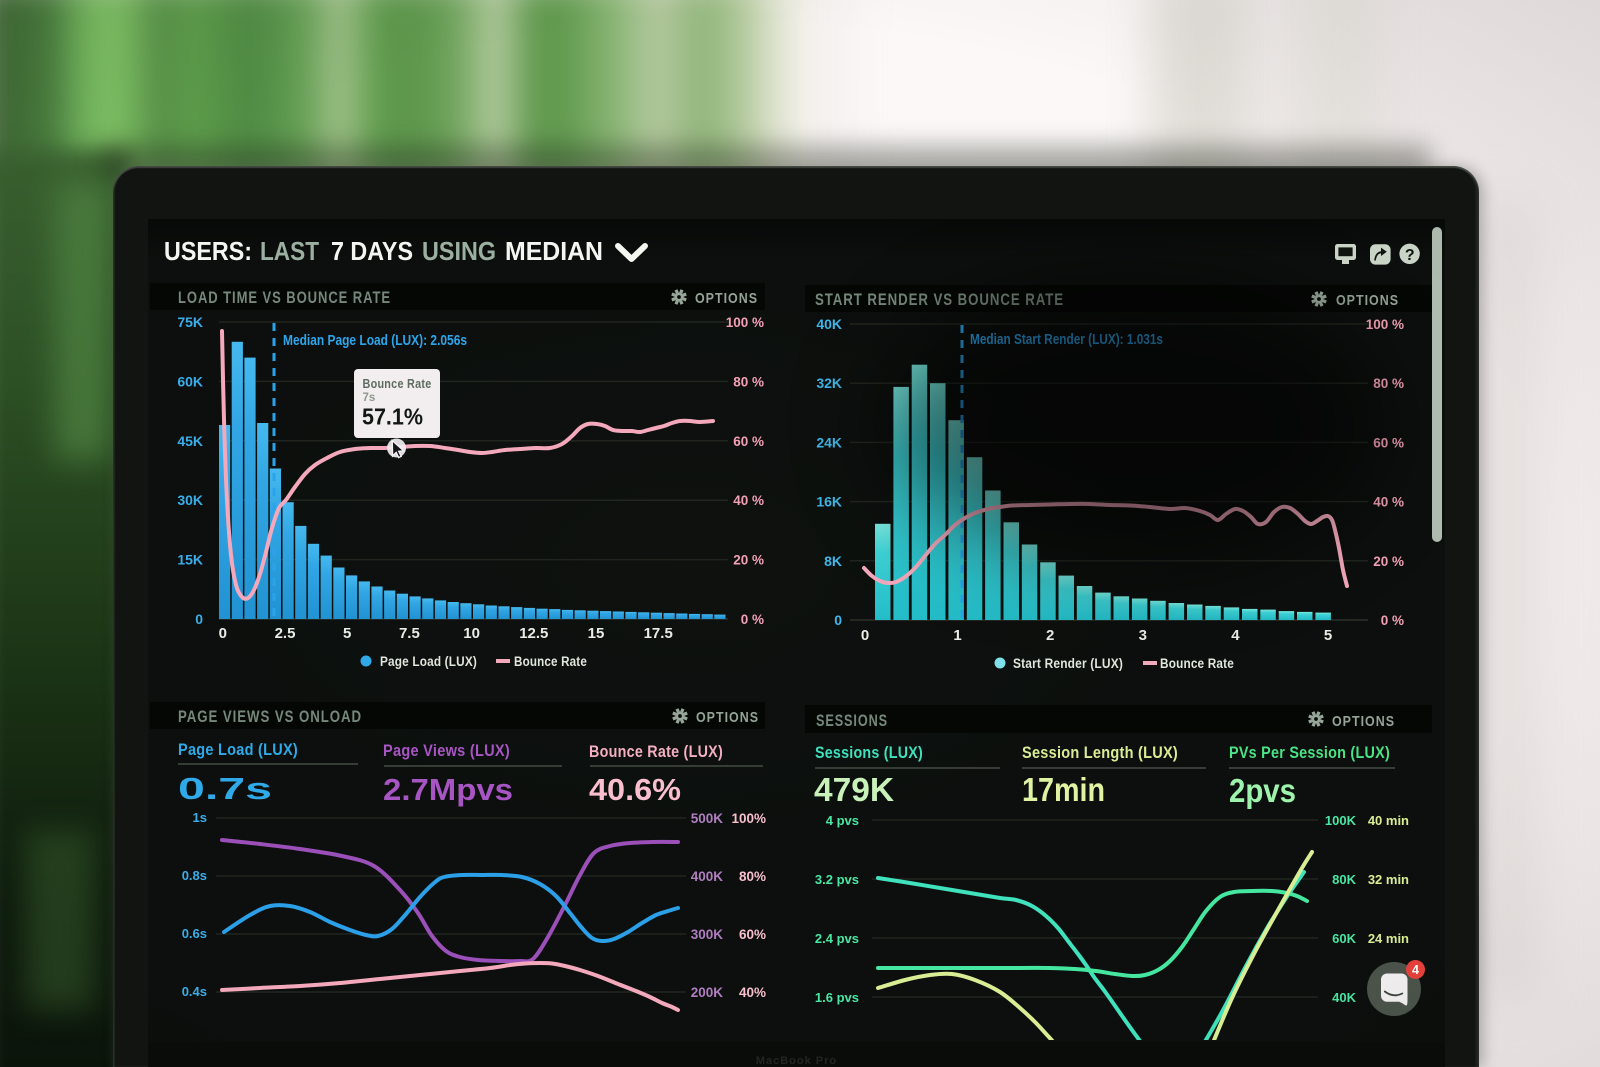  Describe the element at coordinates (1344, 879) in the screenshot. I see `svg-text: 80K` at that location.